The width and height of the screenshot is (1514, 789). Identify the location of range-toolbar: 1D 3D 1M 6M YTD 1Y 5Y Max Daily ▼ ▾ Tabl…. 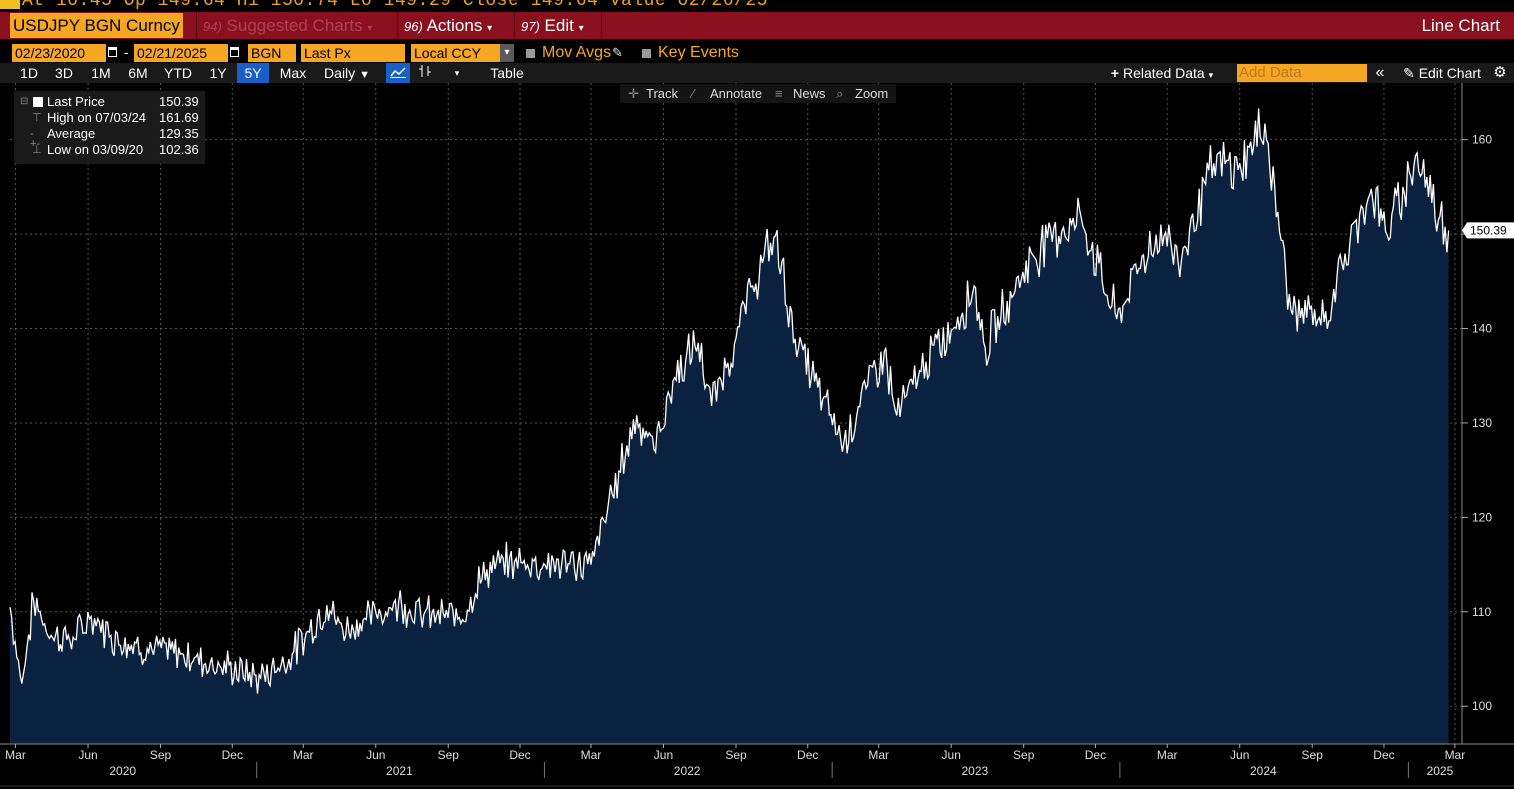
(757, 73).